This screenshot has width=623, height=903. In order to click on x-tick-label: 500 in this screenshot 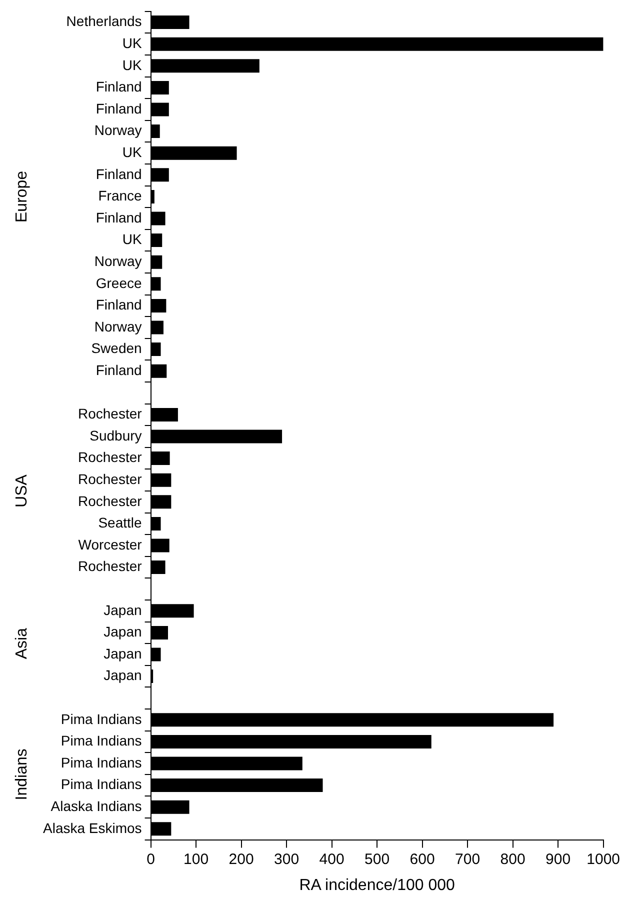, I will do `click(377, 859)`.